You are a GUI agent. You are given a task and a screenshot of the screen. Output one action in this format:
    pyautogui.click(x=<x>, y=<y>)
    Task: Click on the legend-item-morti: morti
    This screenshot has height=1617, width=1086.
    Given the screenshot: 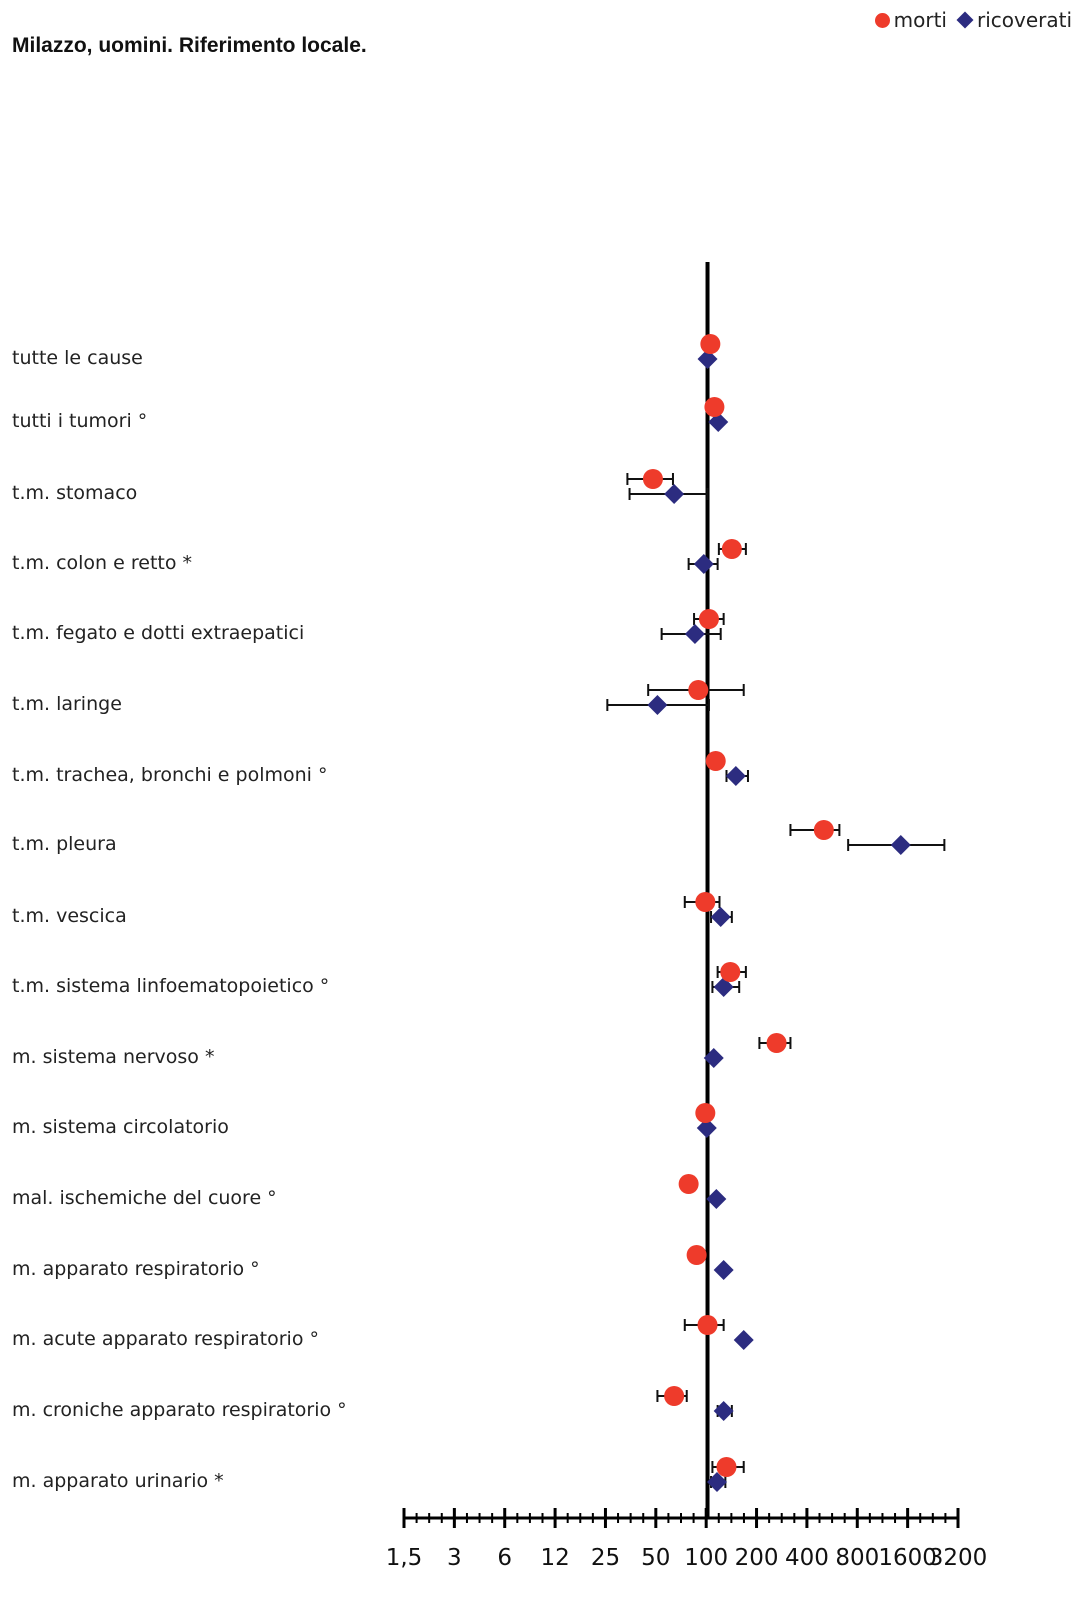 What is the action you would take?
    pyautogui.click(x=910, y=20)
    